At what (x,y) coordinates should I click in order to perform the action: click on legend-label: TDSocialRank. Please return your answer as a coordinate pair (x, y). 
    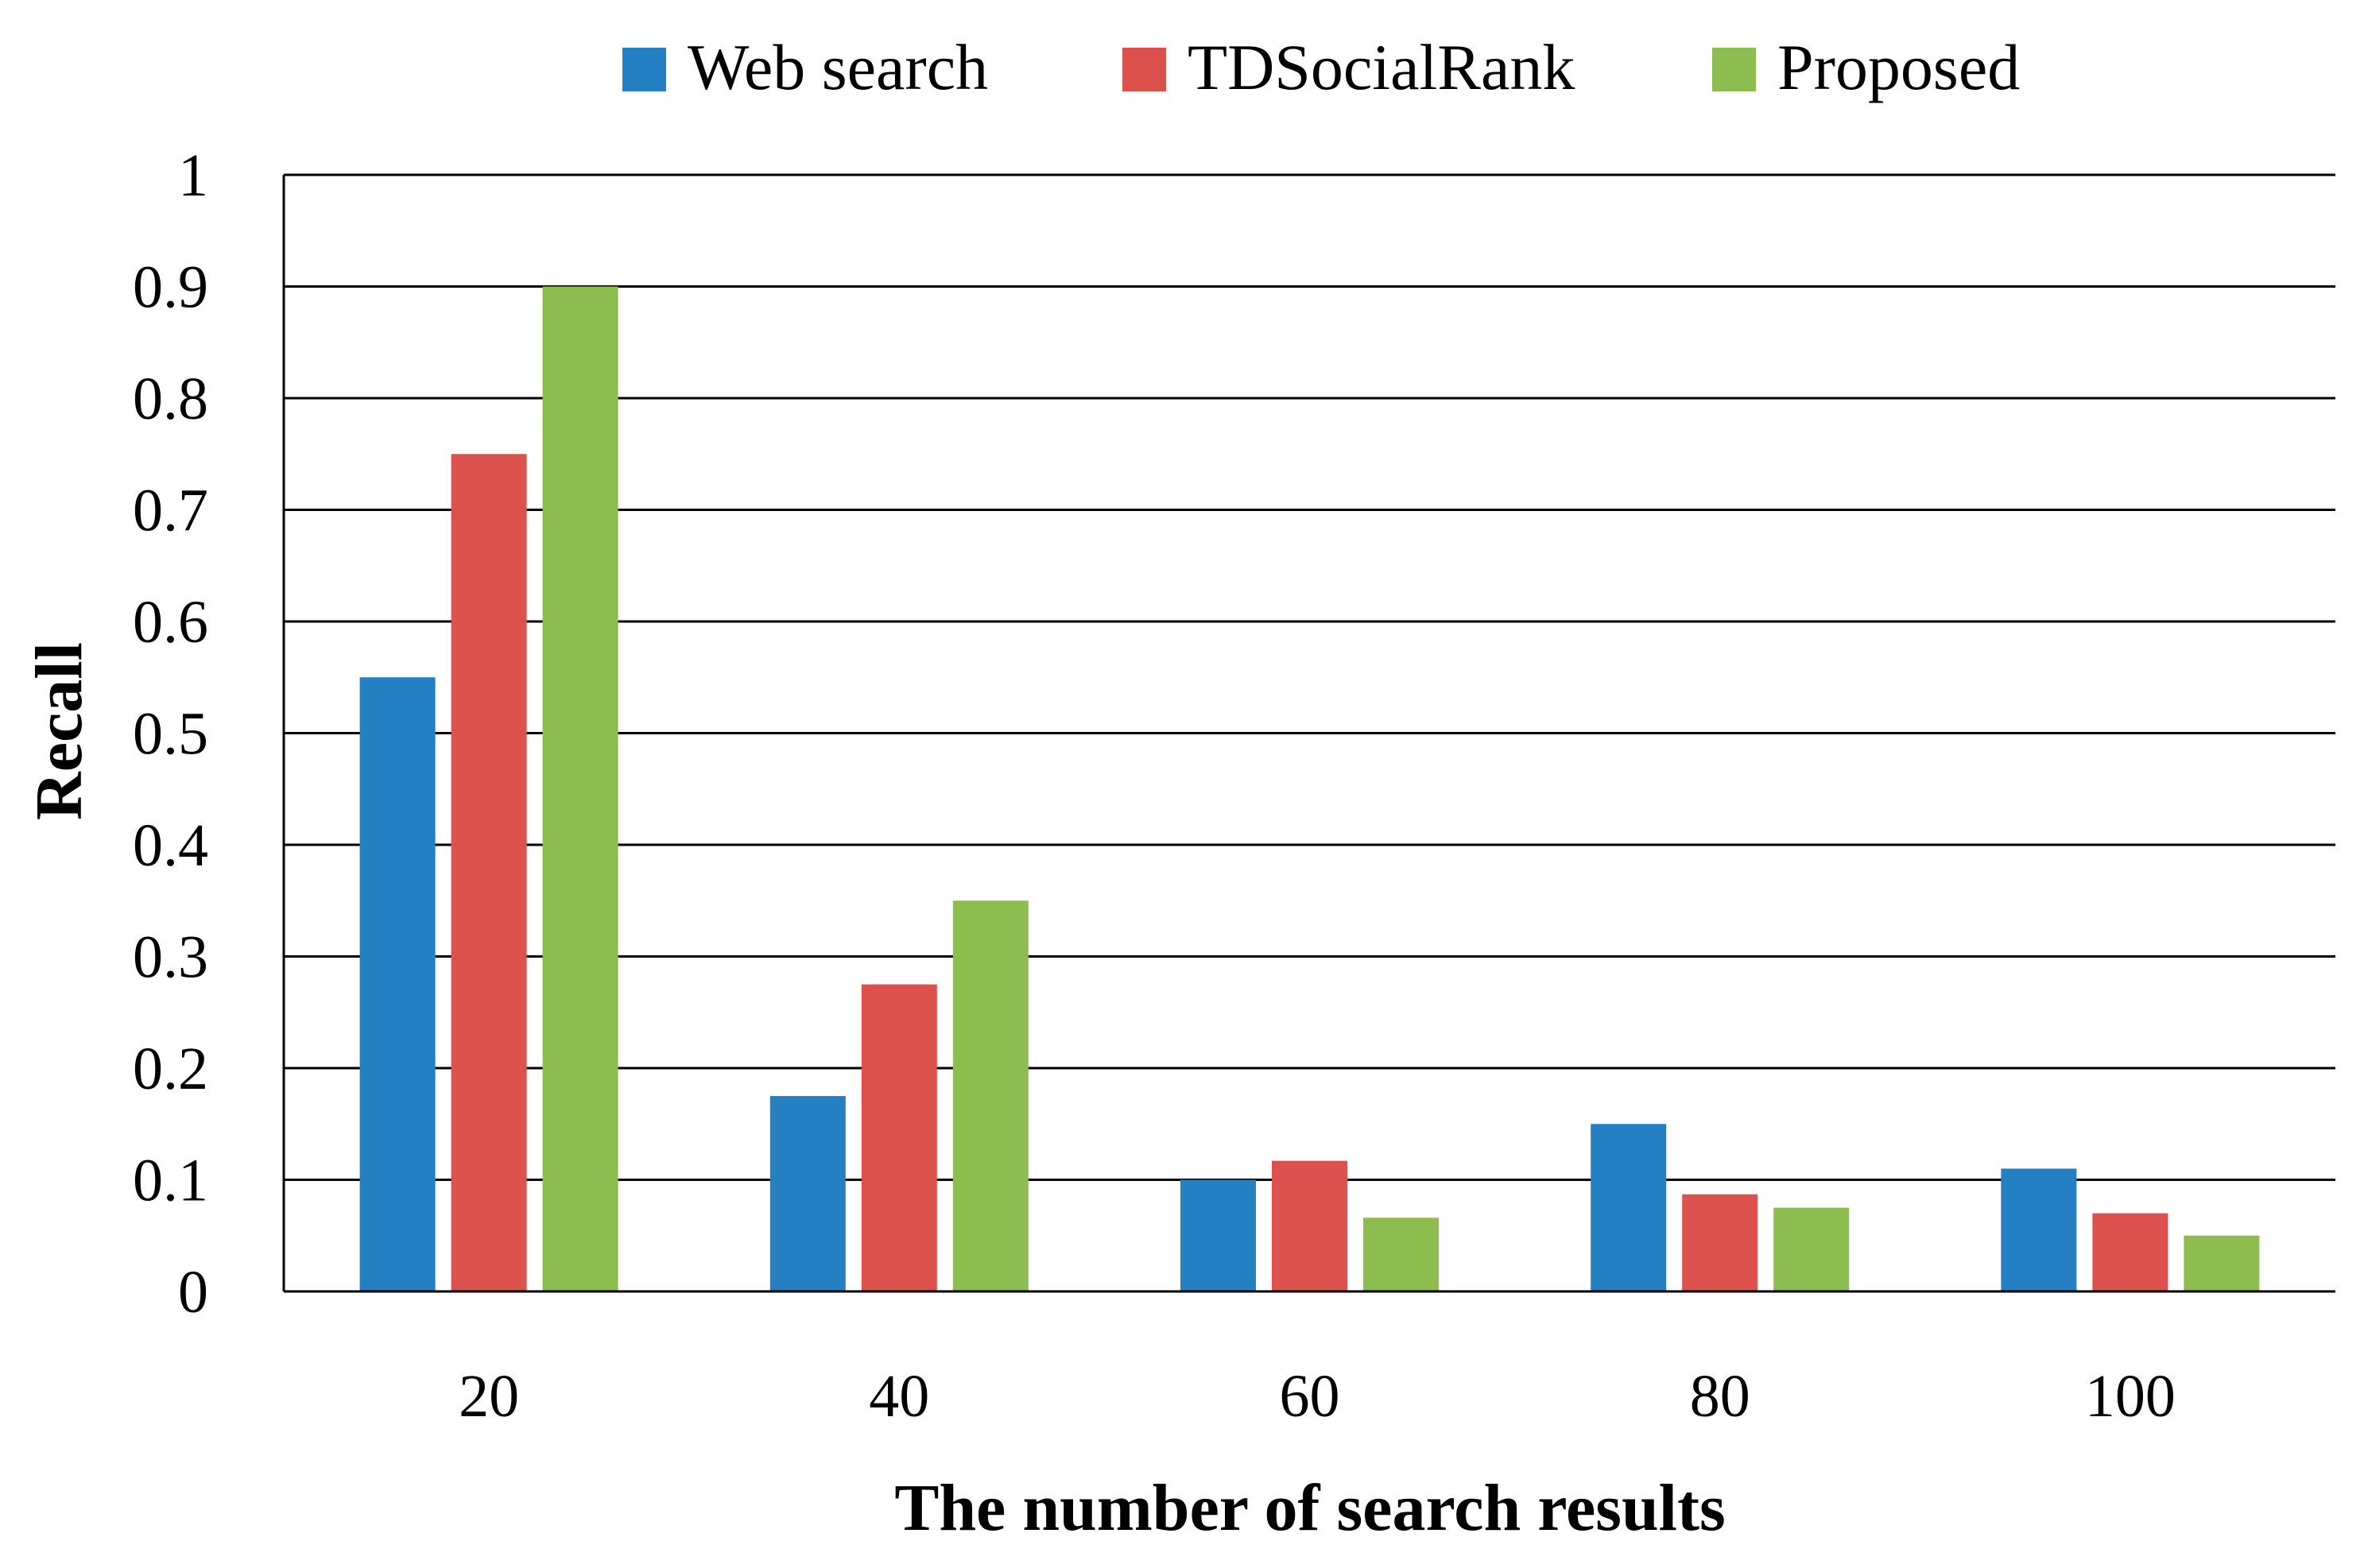
    Looking at the image, I should click on (1381, 67).